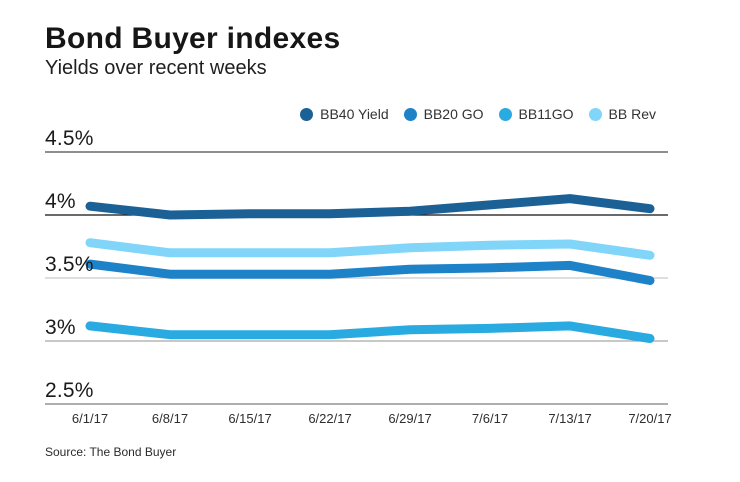 Image resolution: width=740 pixels, height=482 pixels. I want to click on x-tick-label: 7/20/17, so click(650, 418).